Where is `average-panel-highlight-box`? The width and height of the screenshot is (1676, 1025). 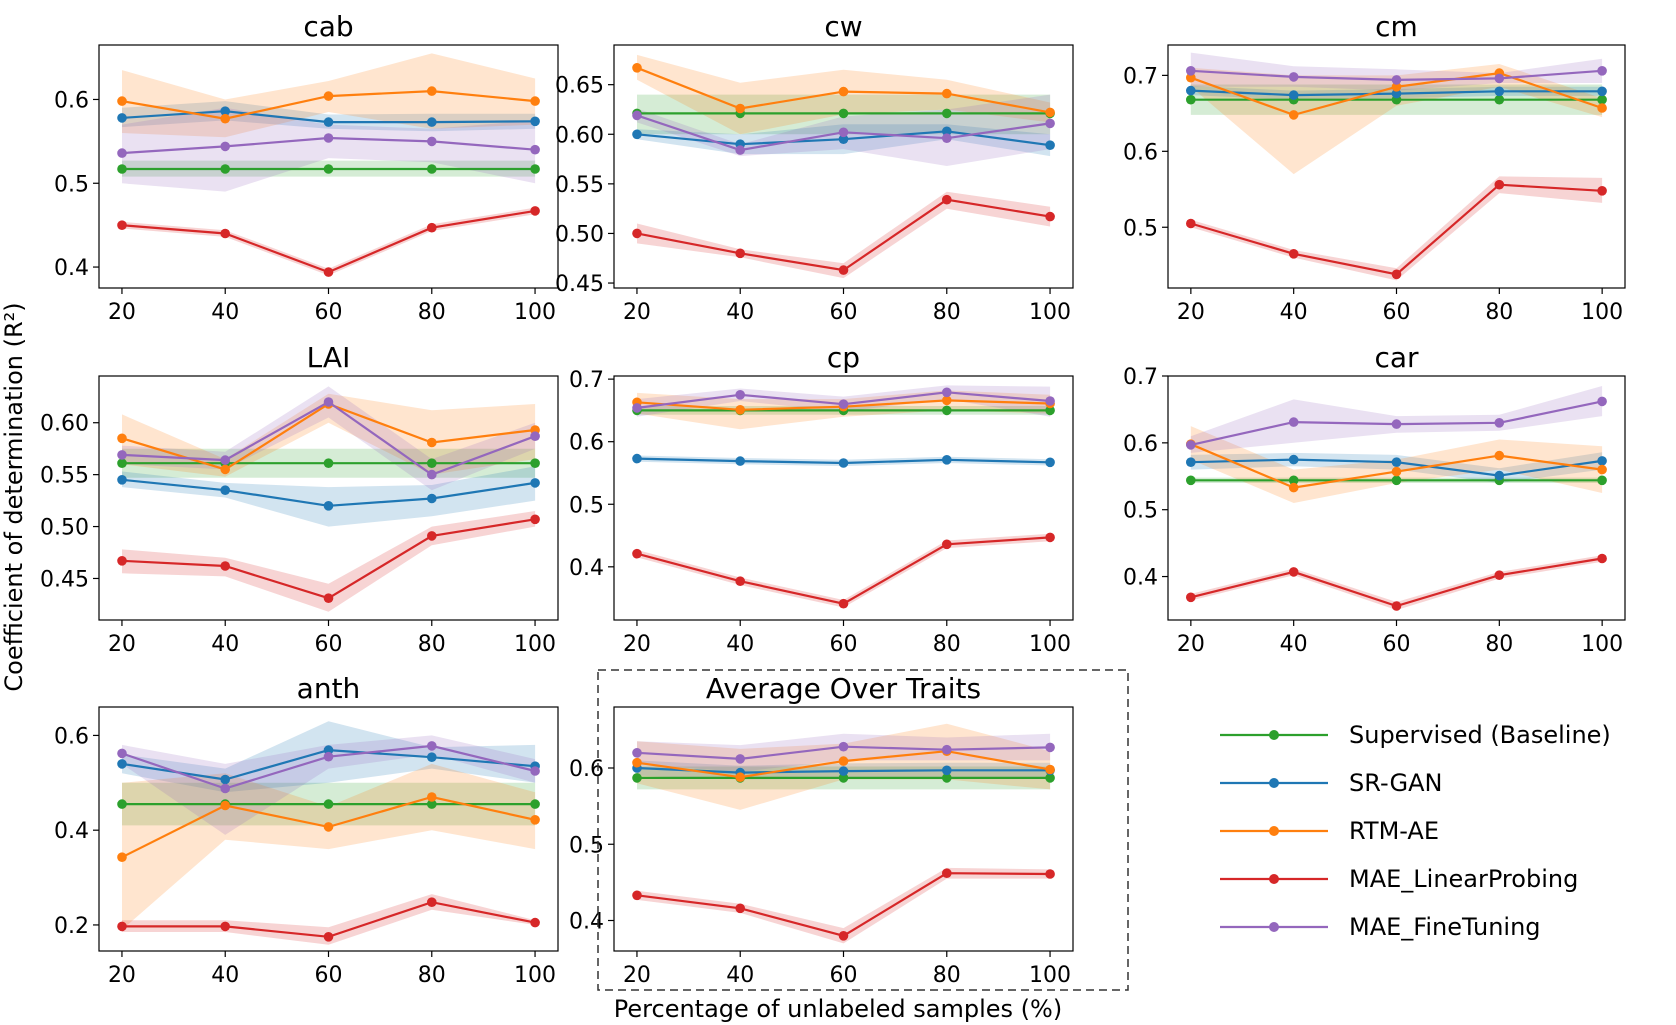 average-panel-highlight-box is located at coordinates (863, 830).